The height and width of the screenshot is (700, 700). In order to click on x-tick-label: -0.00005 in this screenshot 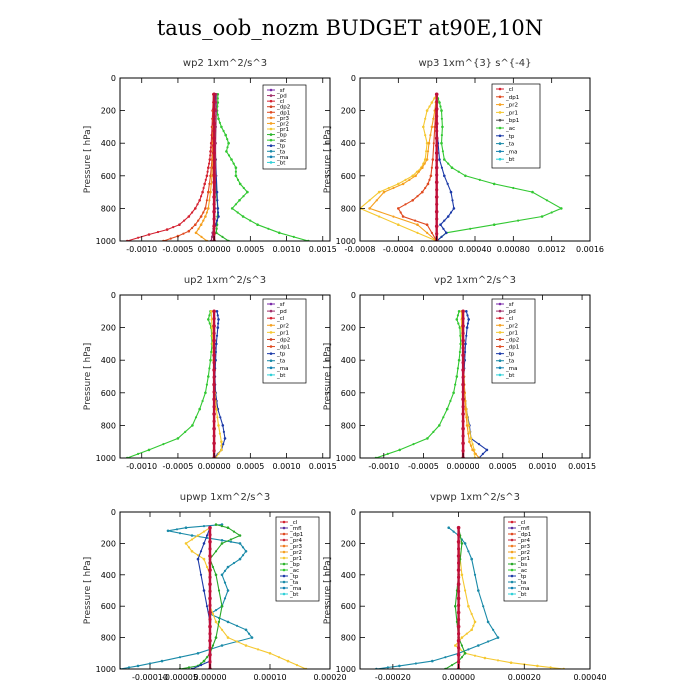, I will do `click(180, 677)`.